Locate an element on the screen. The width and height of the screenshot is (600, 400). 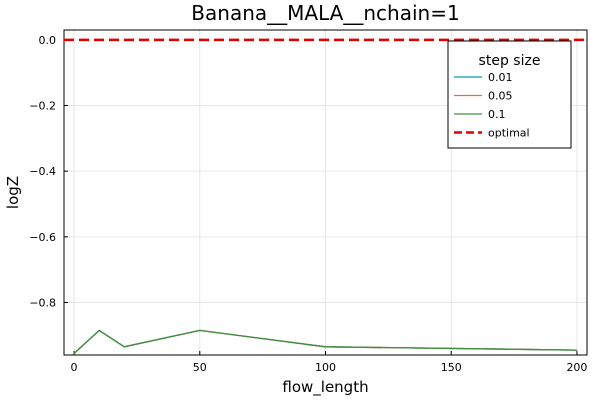
y-tick-label: −0.4 is located at coordinates (42, 171).